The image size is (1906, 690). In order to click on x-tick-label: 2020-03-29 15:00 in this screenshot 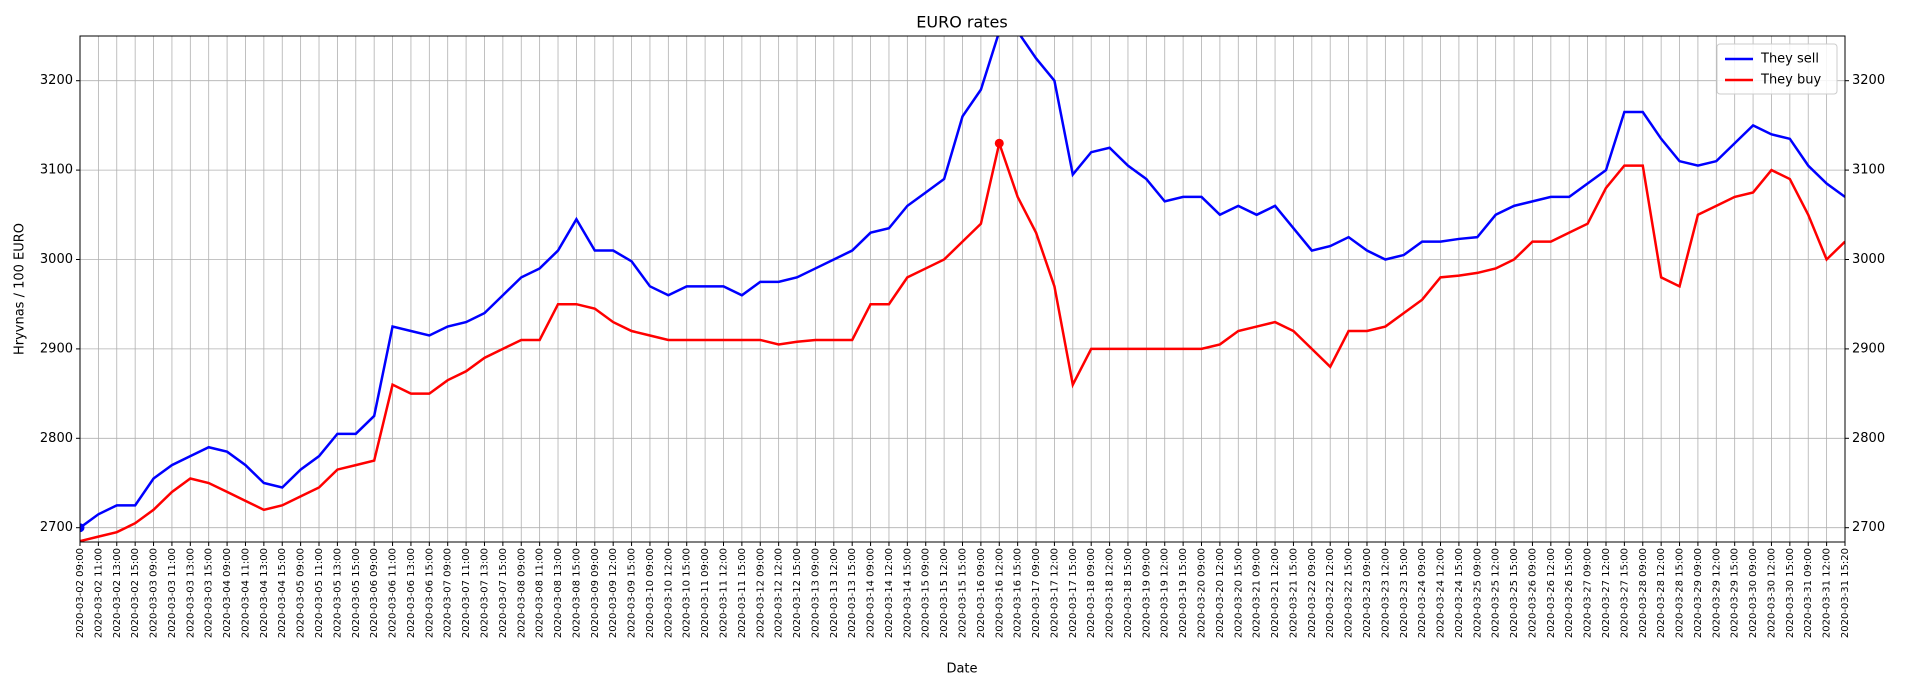, I will do `click(1735, 593)`.